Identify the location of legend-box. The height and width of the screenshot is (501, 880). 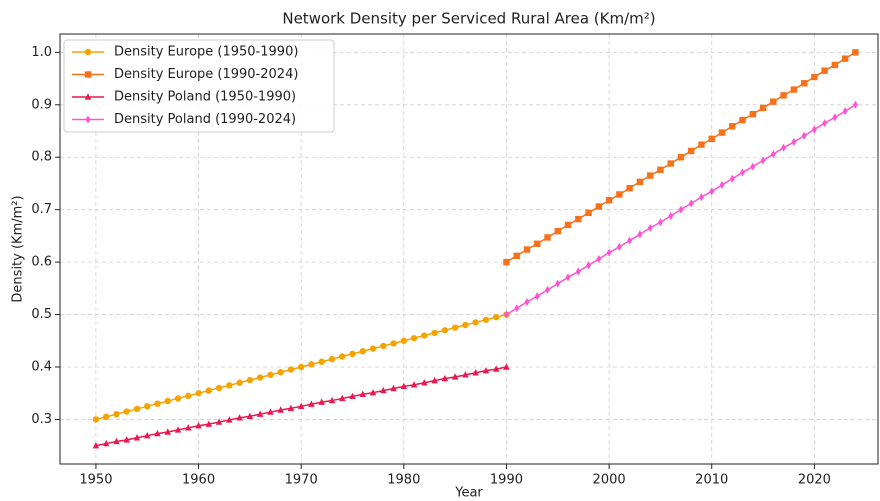
(199, 86).